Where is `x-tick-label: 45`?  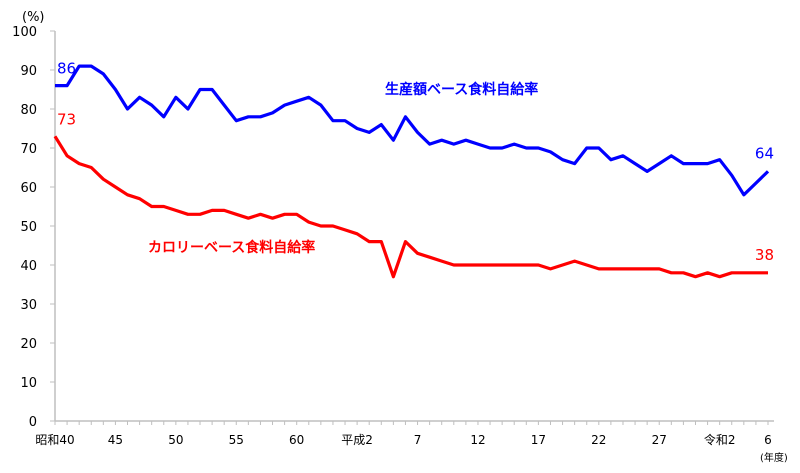 x-tick-label: 45 is located at coordinates (115, 440).